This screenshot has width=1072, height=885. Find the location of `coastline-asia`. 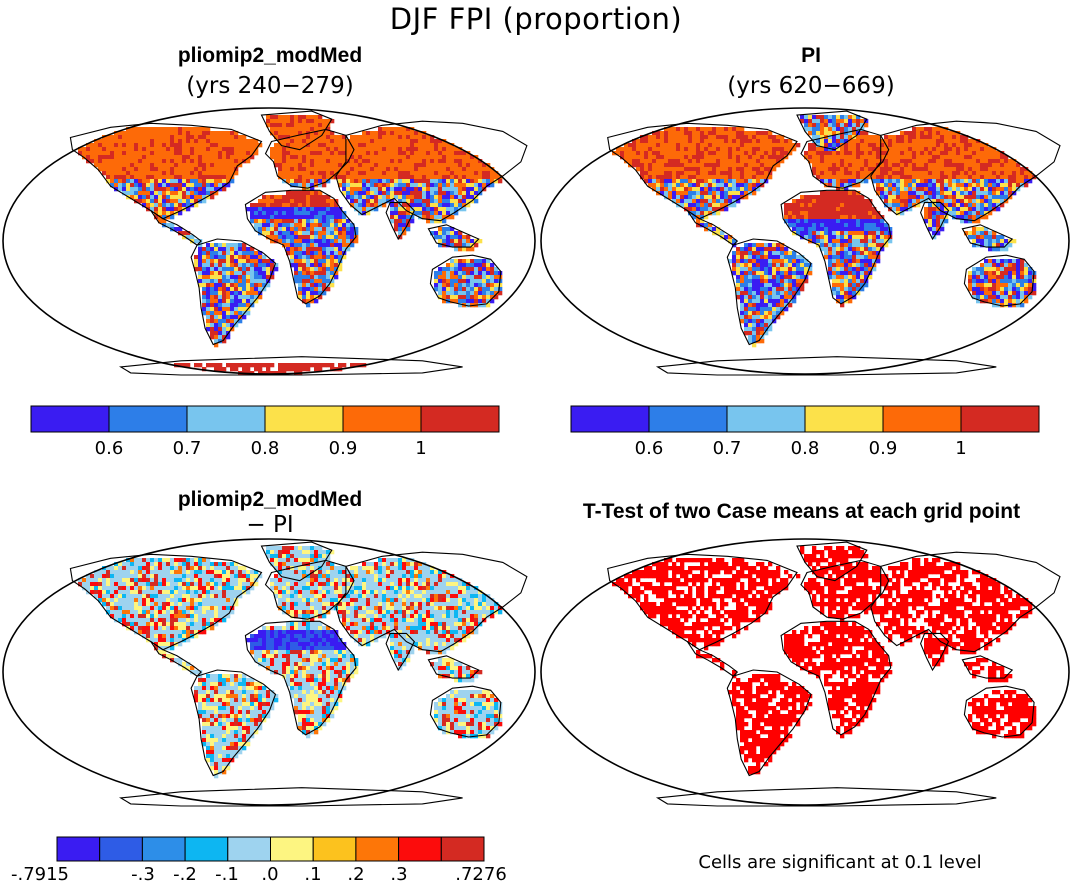

coastline-asia is located at coordinates (431, 171).